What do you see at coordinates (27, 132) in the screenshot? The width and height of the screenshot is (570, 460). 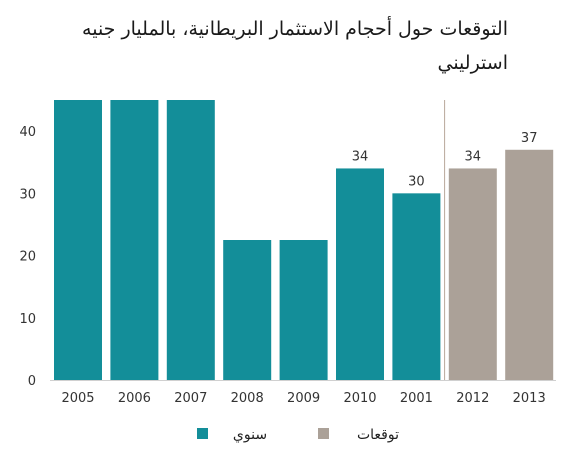 I see `y-tick-label: 40` at bounding box center [27, 132].